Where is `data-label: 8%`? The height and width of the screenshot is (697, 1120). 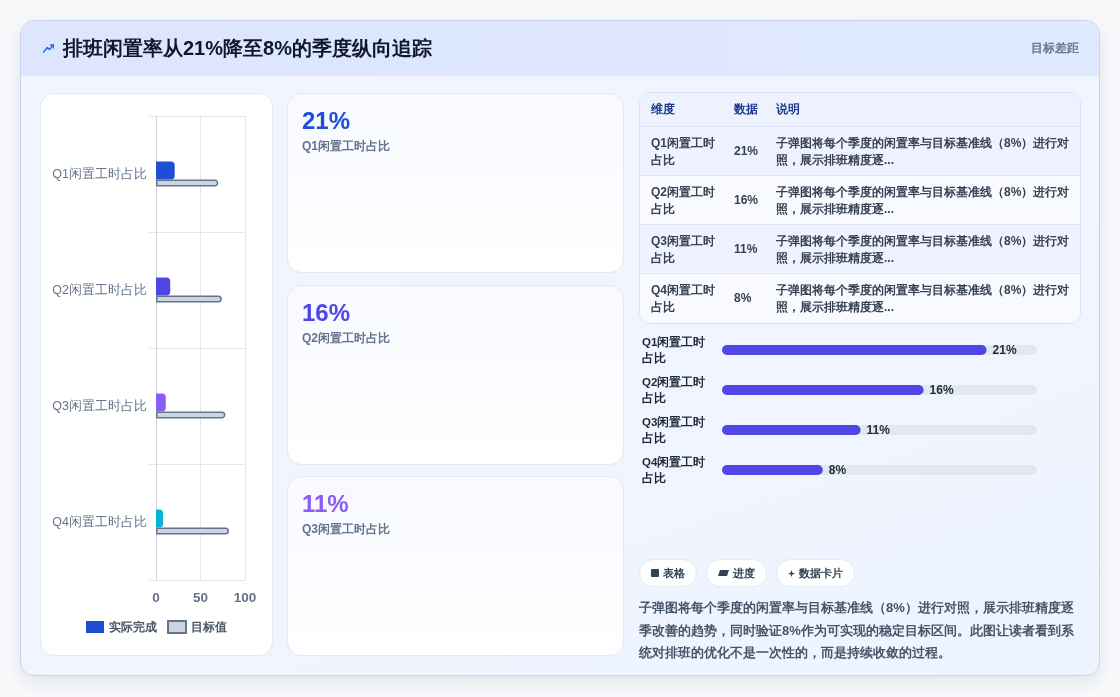
data-label: 8% is located at coordinates (837, 470).